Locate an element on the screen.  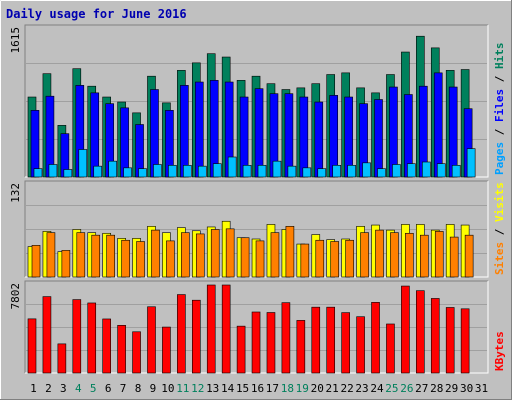
x-tick-label: 23 is located at coordinates (361, 388).